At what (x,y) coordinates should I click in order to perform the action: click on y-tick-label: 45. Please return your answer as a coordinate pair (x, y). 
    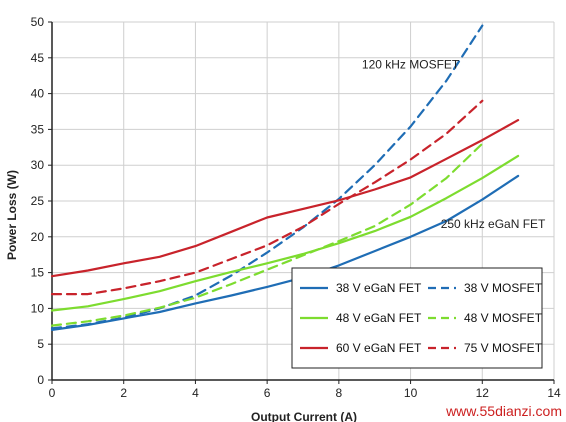
    Looking at the image, I should click on (38, 58).